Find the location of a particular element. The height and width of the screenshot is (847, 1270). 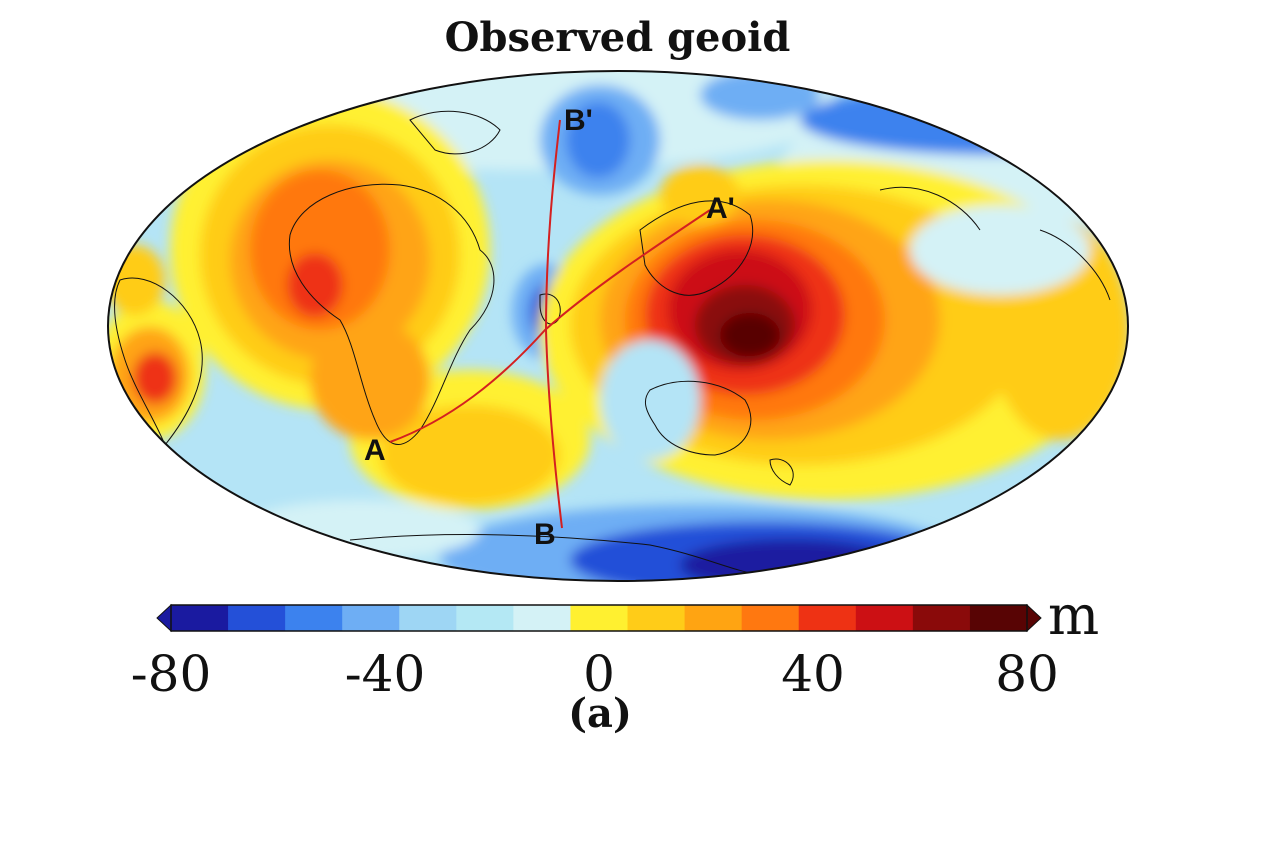

colorbar-tick: -80 is located at coordinates (171, 674).